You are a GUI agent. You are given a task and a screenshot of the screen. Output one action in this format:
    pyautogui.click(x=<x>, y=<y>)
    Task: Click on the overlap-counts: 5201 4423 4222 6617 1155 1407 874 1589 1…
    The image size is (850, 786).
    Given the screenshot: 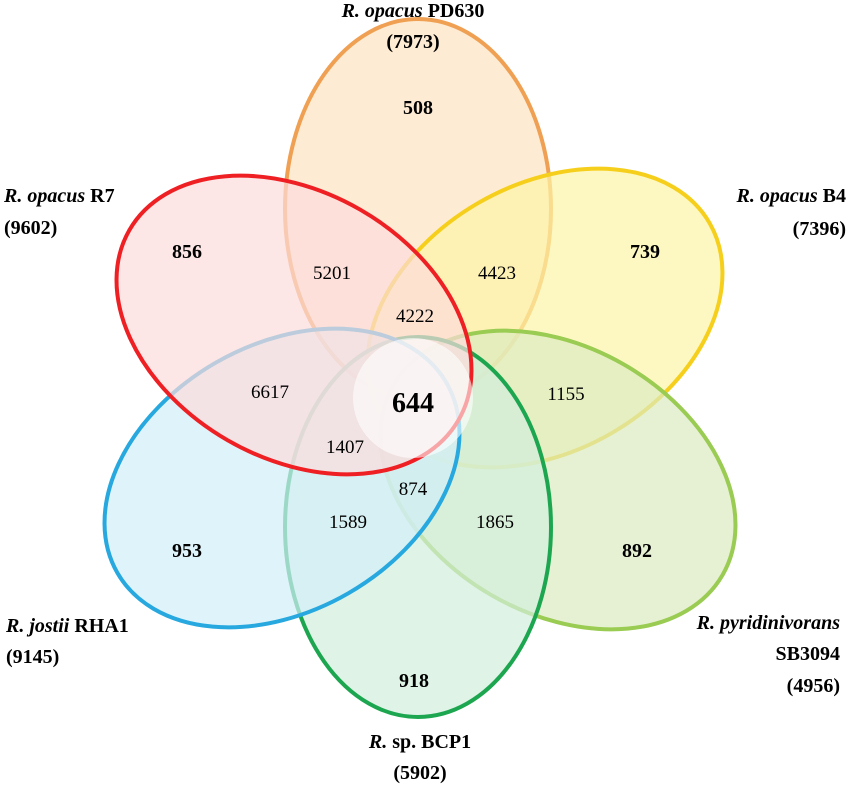 What is the action you would take?
    pyautogui.click(x=418, y=398)
    